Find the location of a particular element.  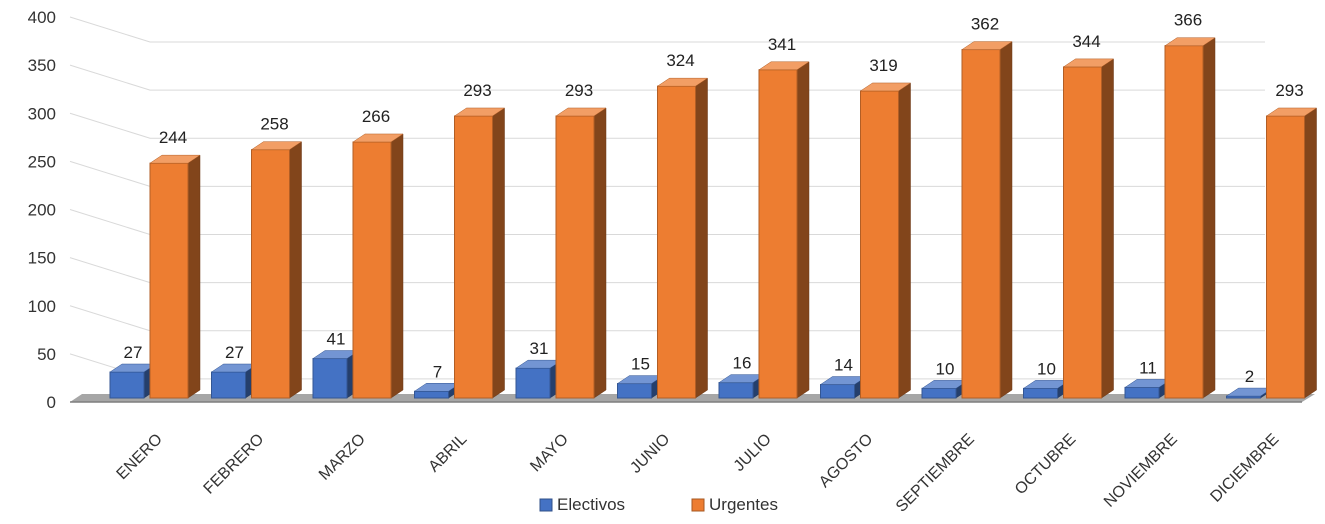

y-tick-label: 400 is located at coordinates (42, 17).